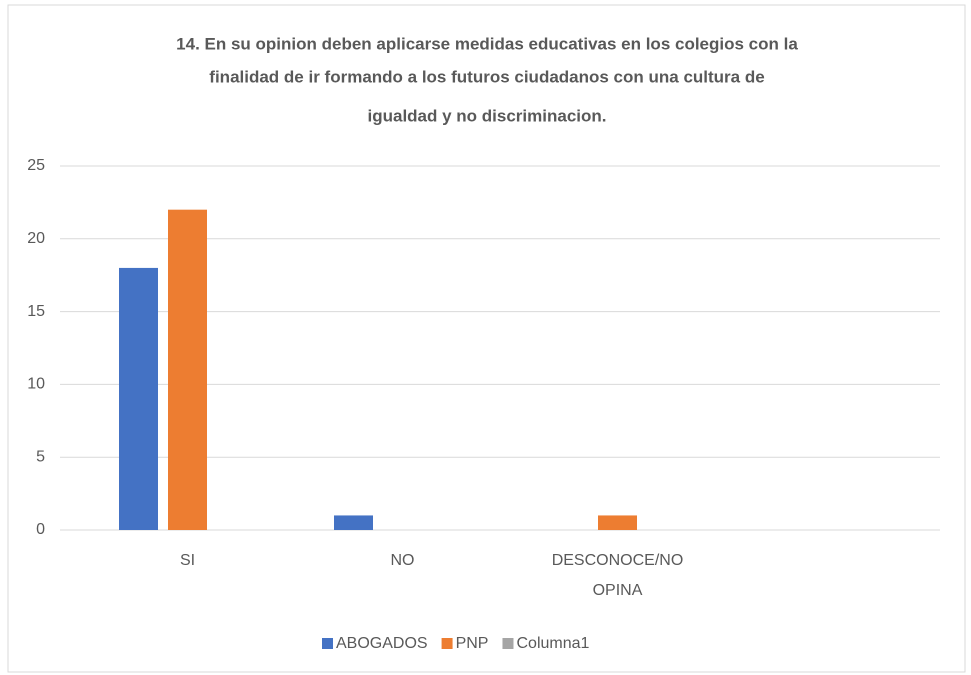 Image resolution: width=971 pixels, height=675 pixels. What do you see at coordinates (403, 560) in the screenshot?
I see `x-tick-label: NO` at bounding box center [403, 560].